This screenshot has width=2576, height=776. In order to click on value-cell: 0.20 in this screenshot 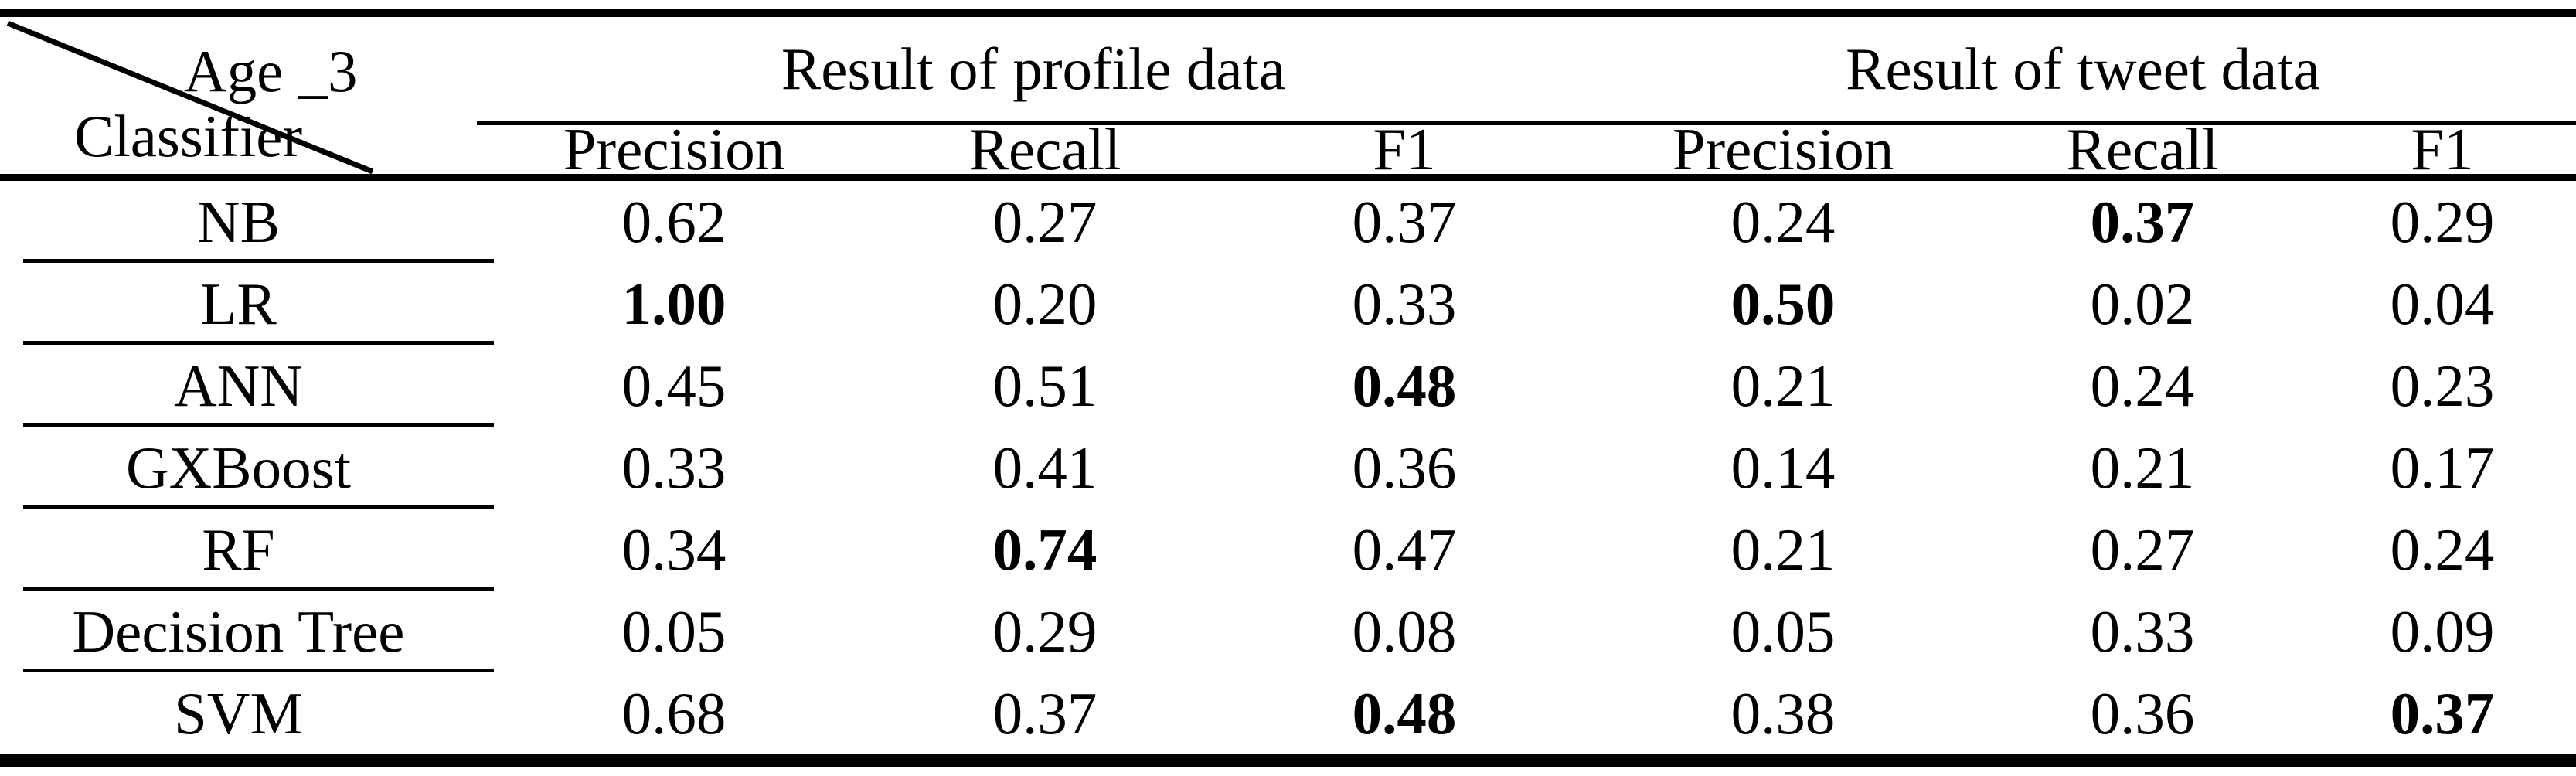, I will do `click(1044, 303)`.